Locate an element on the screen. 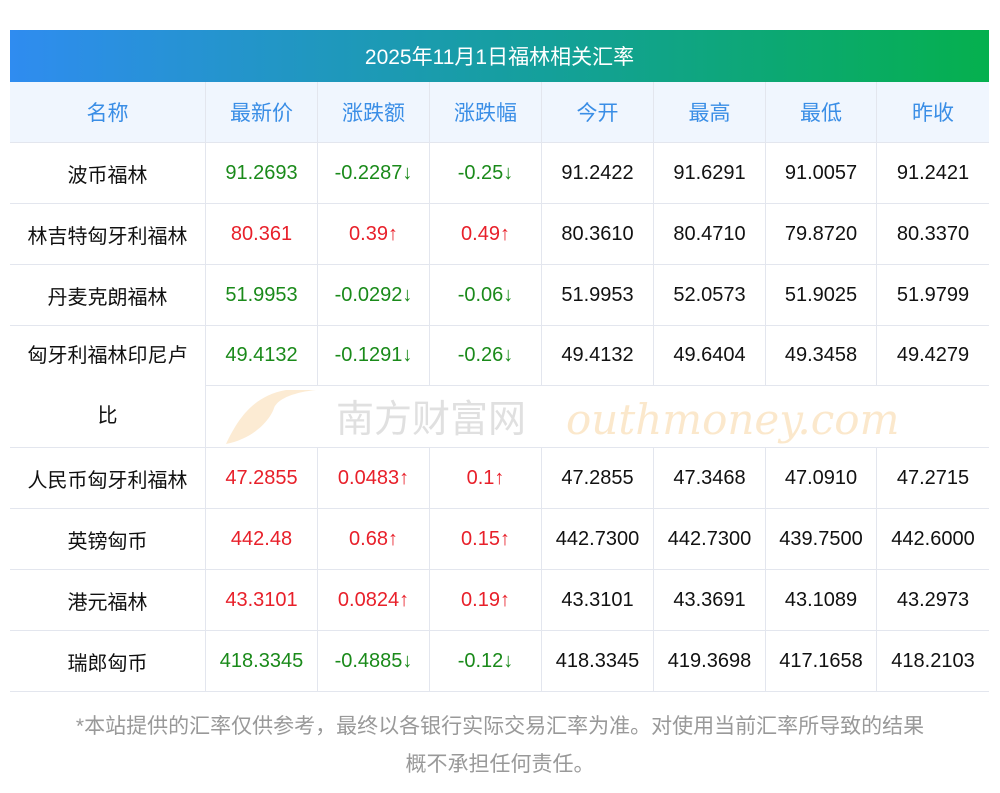  cell-pct: 0.15↑ is located at coordinates (486, 539).